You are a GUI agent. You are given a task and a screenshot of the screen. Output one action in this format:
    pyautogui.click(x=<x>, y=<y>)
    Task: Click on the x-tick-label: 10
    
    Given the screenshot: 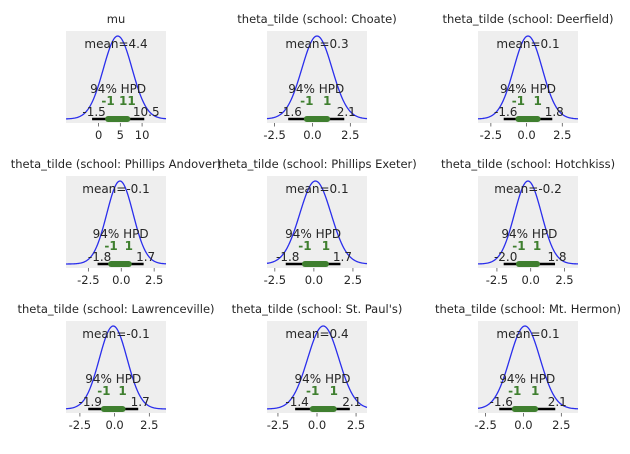 What is the action you would take?
    pyautogui.click(x=142, y=135)
    